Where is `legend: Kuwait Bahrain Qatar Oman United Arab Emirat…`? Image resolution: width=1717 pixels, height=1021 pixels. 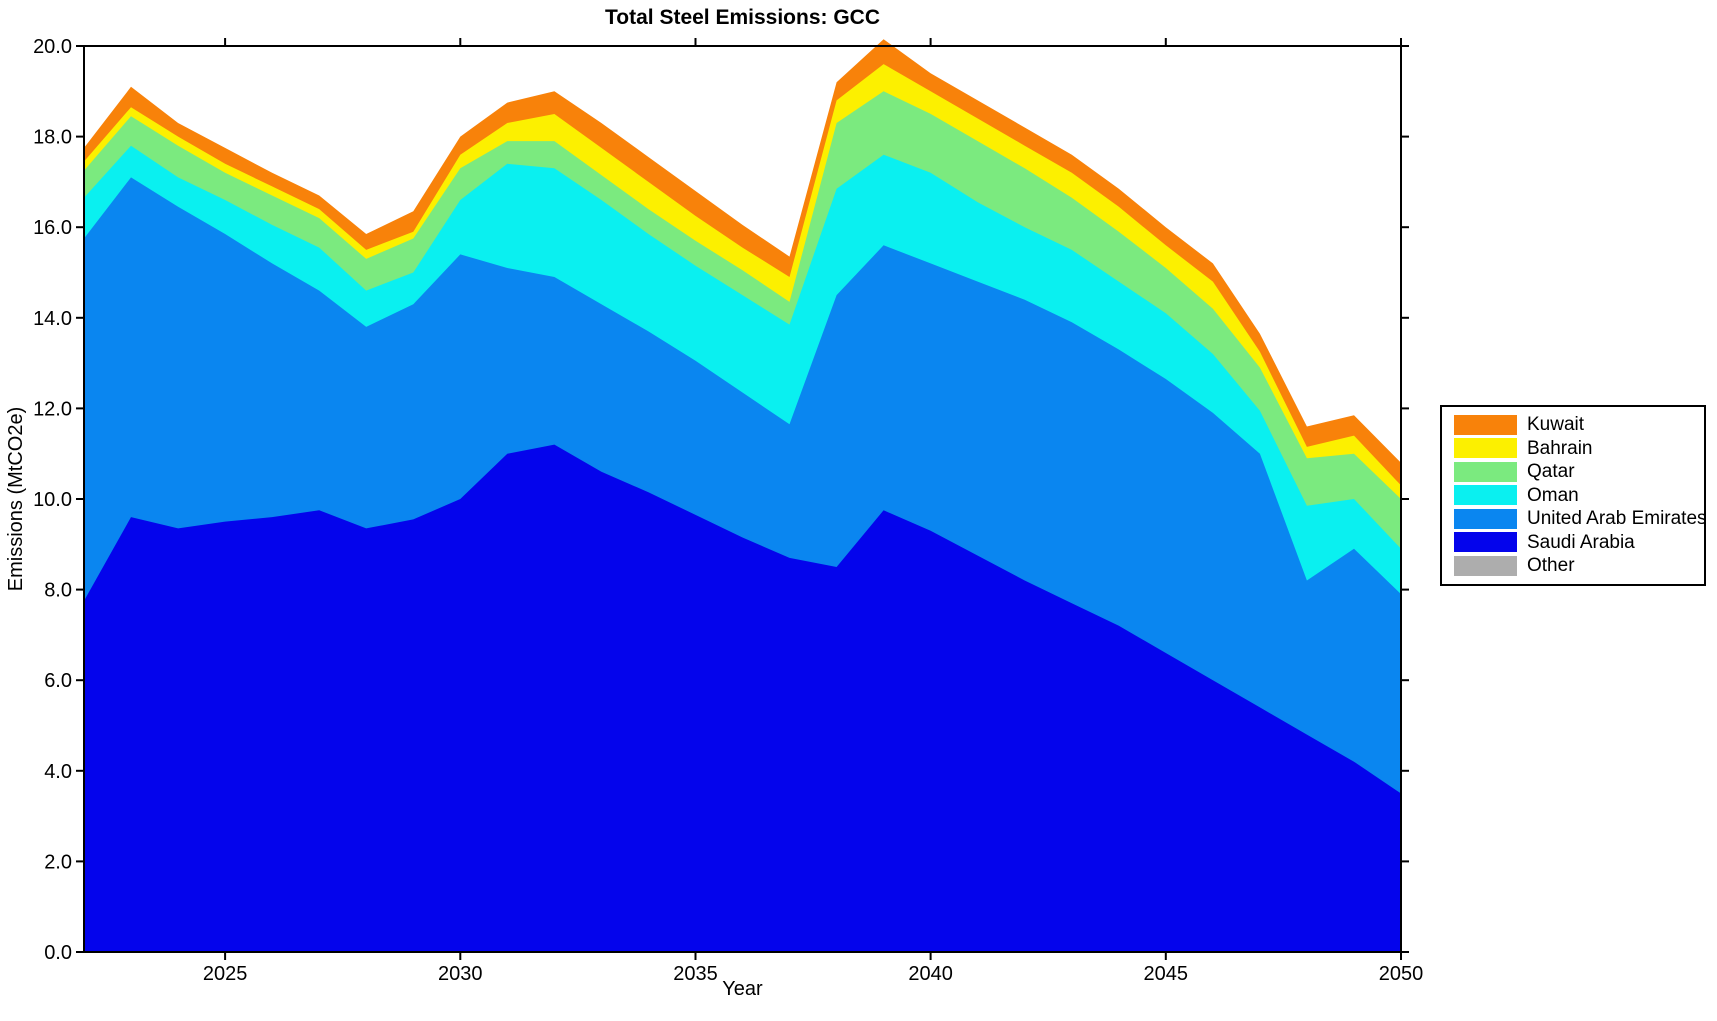
legend: Kuwait Bahrain Qatar Oman United Arab Emirat… is located at coordinates (1573, 495).